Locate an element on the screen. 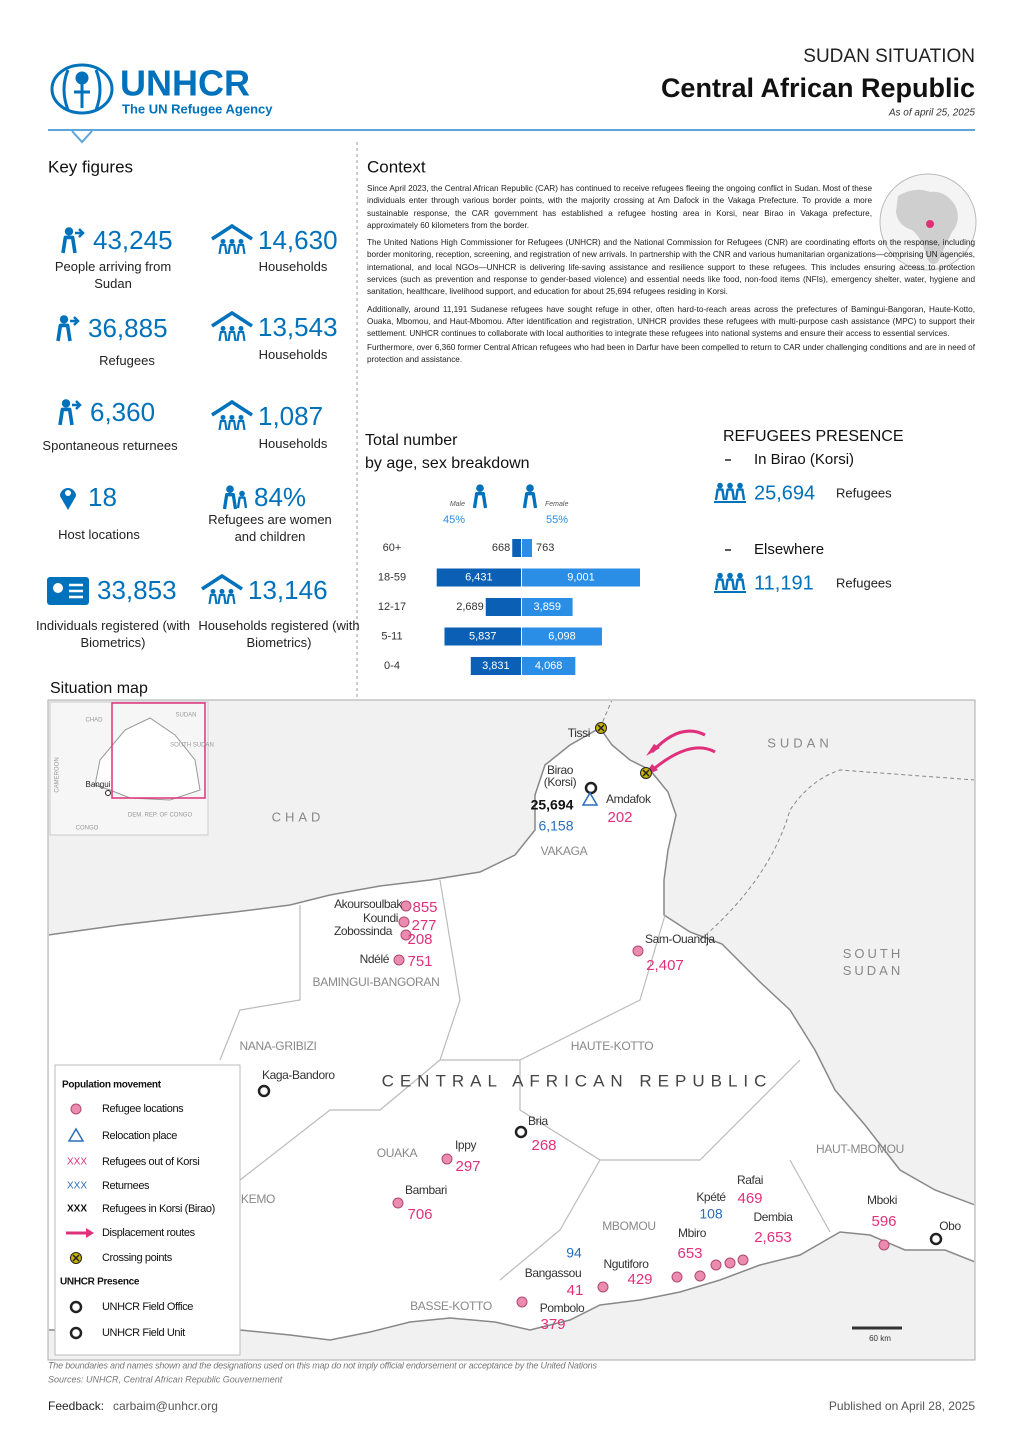 Image resolution: width=1024 pixels, height=1449 pixels. feedback-email: carbaim@unhcr.org is located at coordinates (165, 1406).